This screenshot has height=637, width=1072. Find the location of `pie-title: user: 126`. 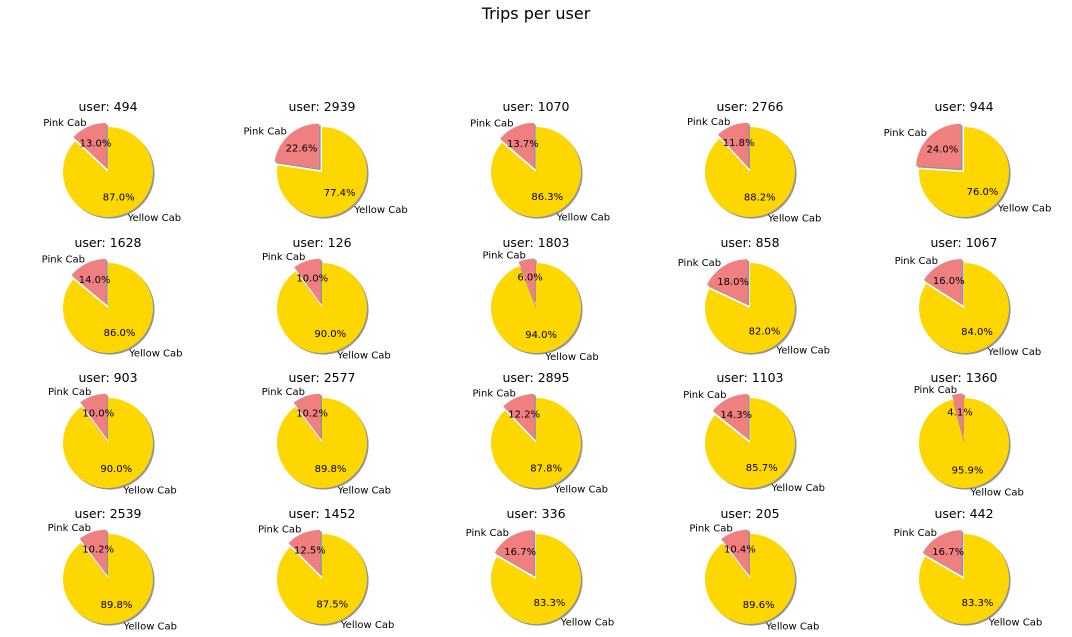

pie-title: user: 126 is located at coordinates (321, 242).